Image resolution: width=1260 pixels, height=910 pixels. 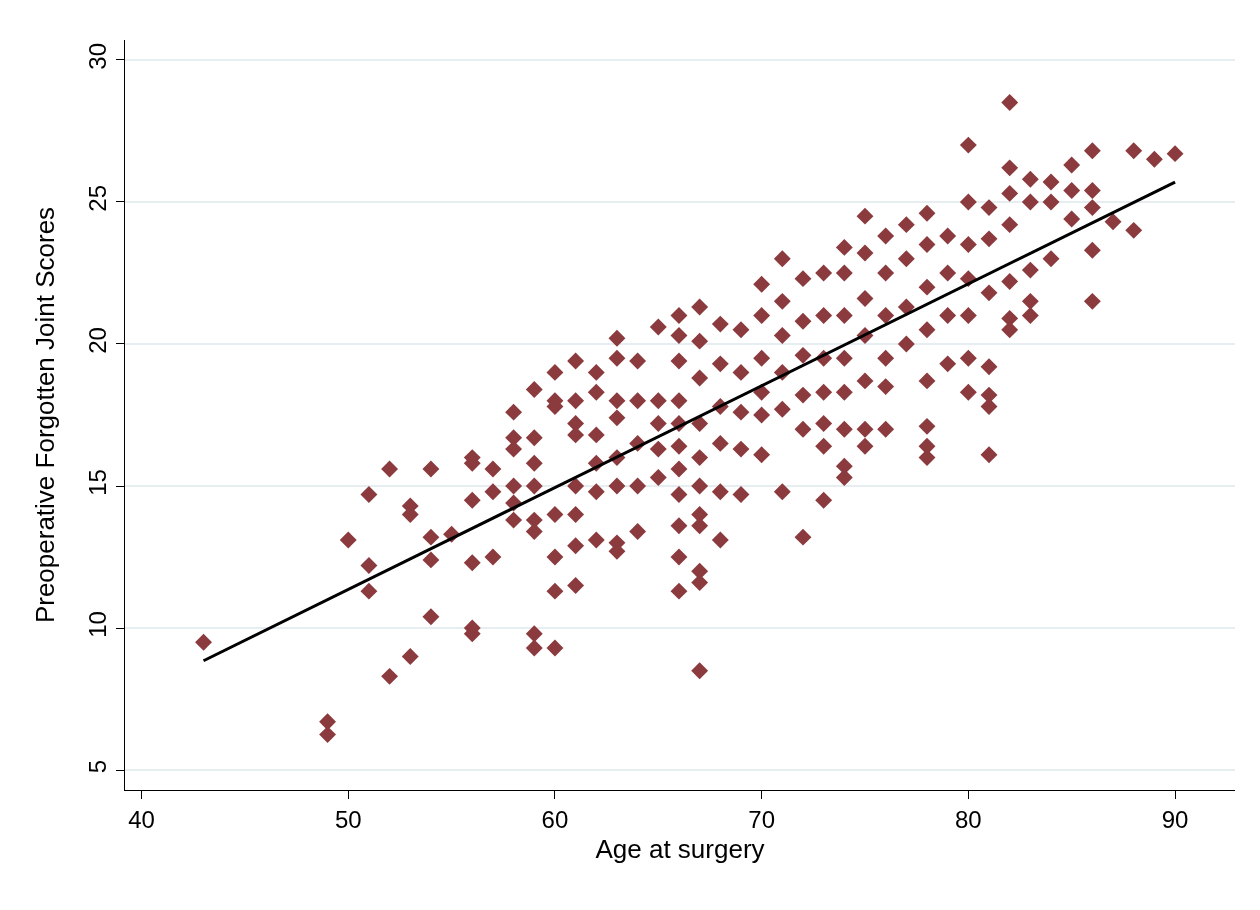 I want to click on y-tick-label: 30, so click(x=98, y=56).